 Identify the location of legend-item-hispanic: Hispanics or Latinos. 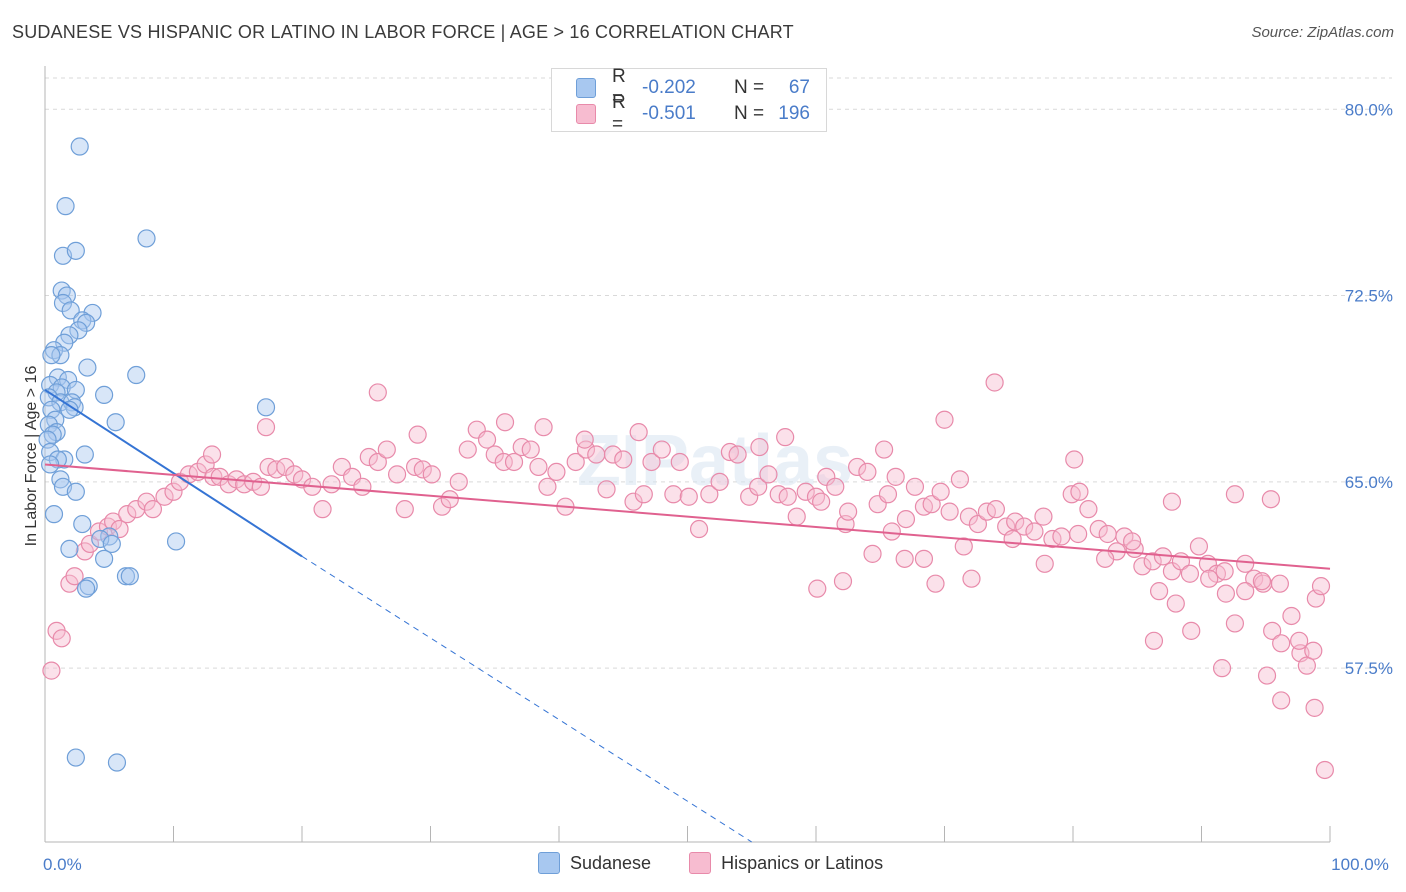
(786, 863).